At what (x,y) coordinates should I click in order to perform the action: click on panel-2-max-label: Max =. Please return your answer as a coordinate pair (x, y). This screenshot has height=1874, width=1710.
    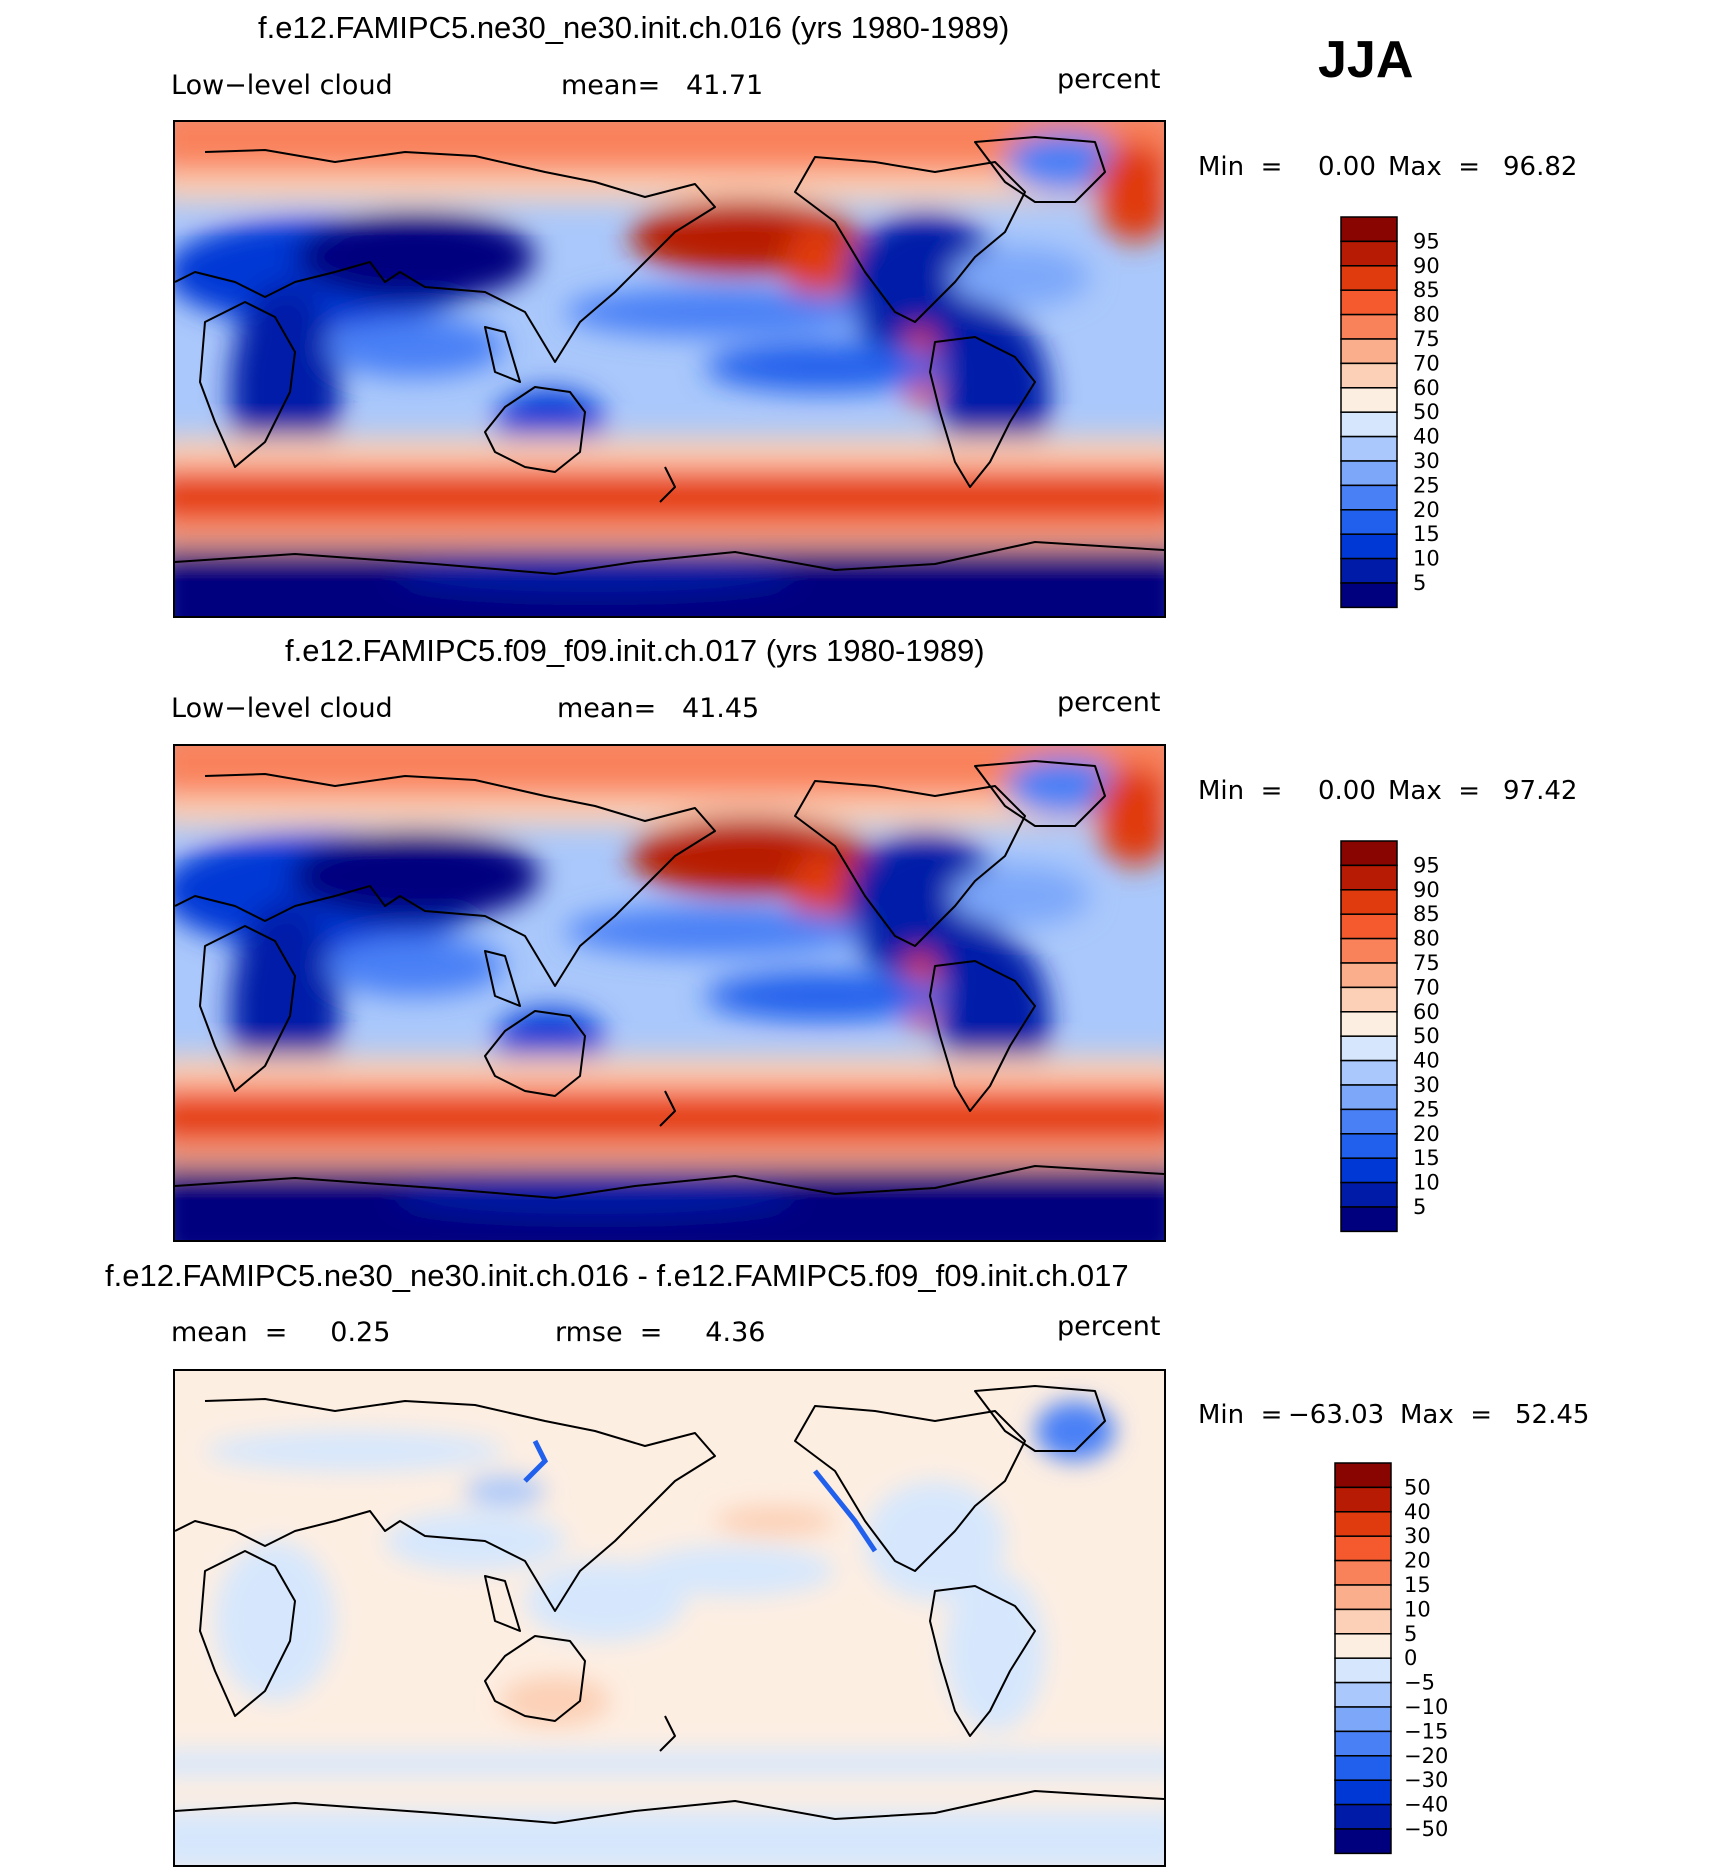
    Looking at the image, I should click on (1434, 791).